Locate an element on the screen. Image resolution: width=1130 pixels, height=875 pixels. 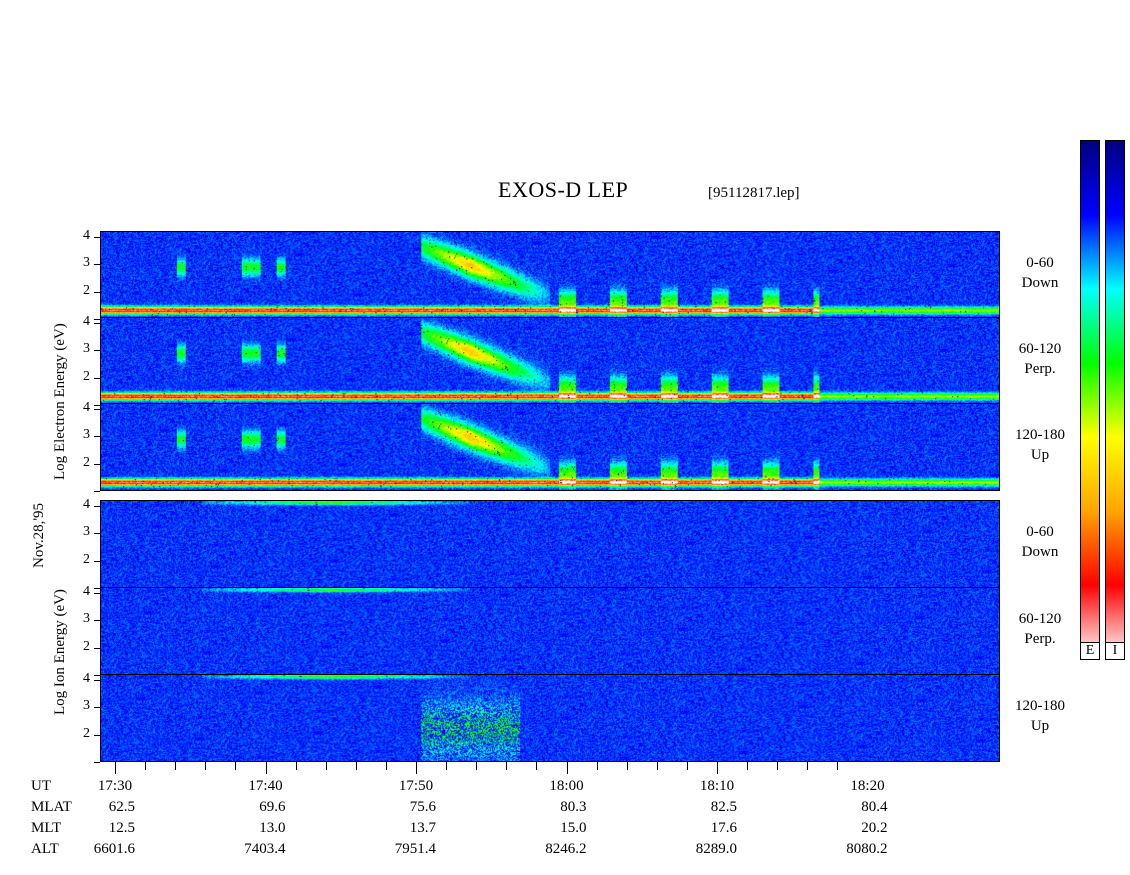
chart-title: EXOS-D LEP is located at coordinates (563, 189).